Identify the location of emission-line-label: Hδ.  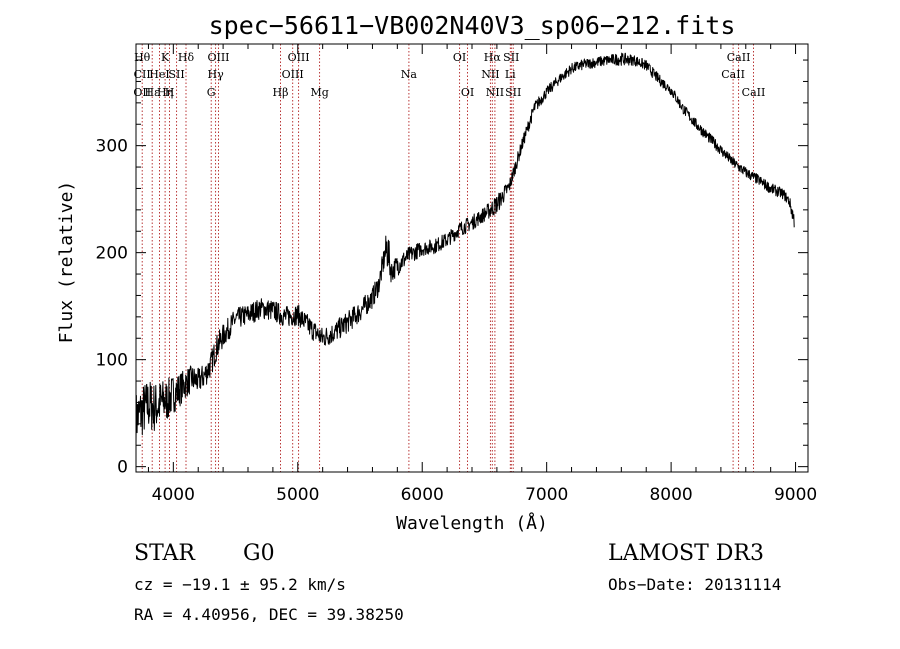
(186, 57).